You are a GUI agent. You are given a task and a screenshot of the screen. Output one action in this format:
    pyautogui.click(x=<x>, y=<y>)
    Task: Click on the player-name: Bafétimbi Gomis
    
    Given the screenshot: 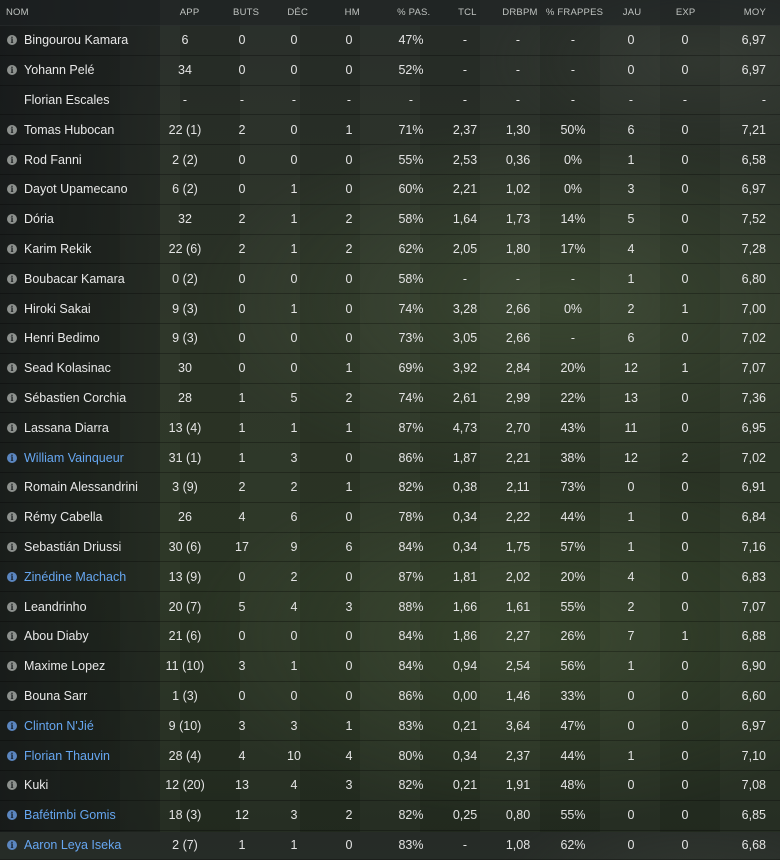 What is the action you would take?
    pyautogui.click(x=70, y=815)
    